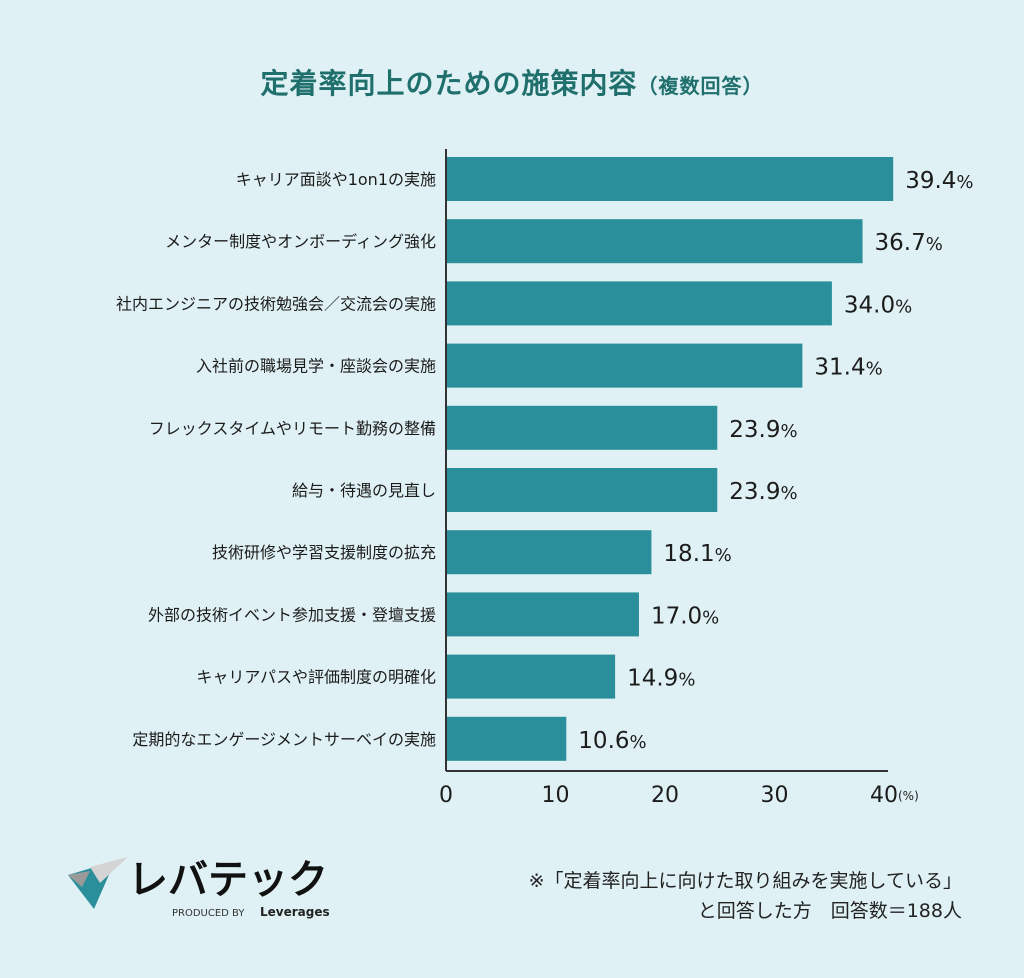  What do you see at coordinates (300, 241) in the screenshot?
I see `category-label: メンター制度やオンボーディング強化` at bounding box center [300, 241].